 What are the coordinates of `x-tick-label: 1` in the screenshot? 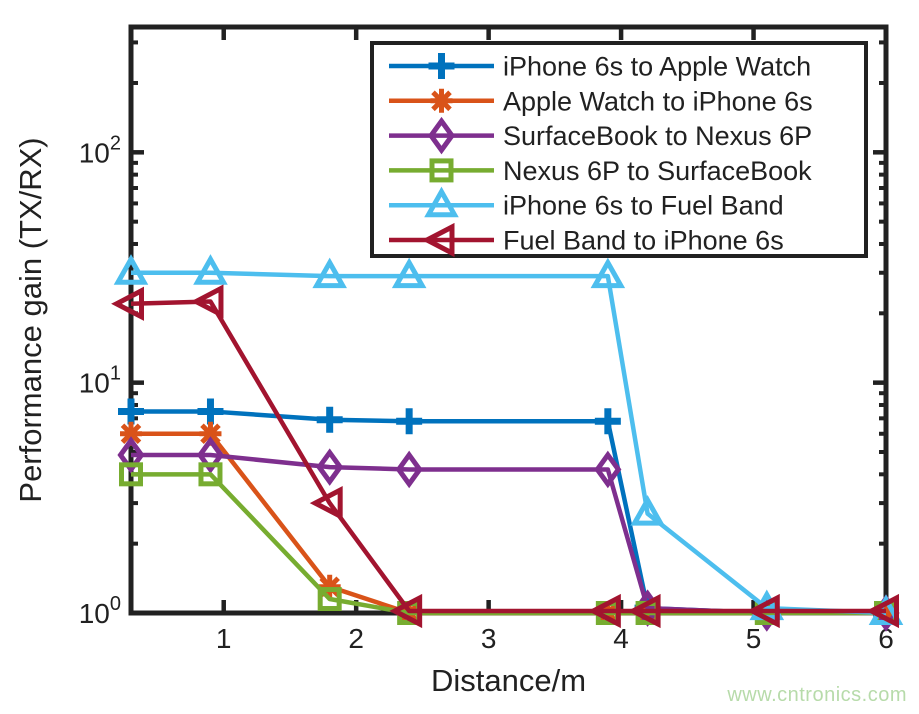 It's located at (224, 638).